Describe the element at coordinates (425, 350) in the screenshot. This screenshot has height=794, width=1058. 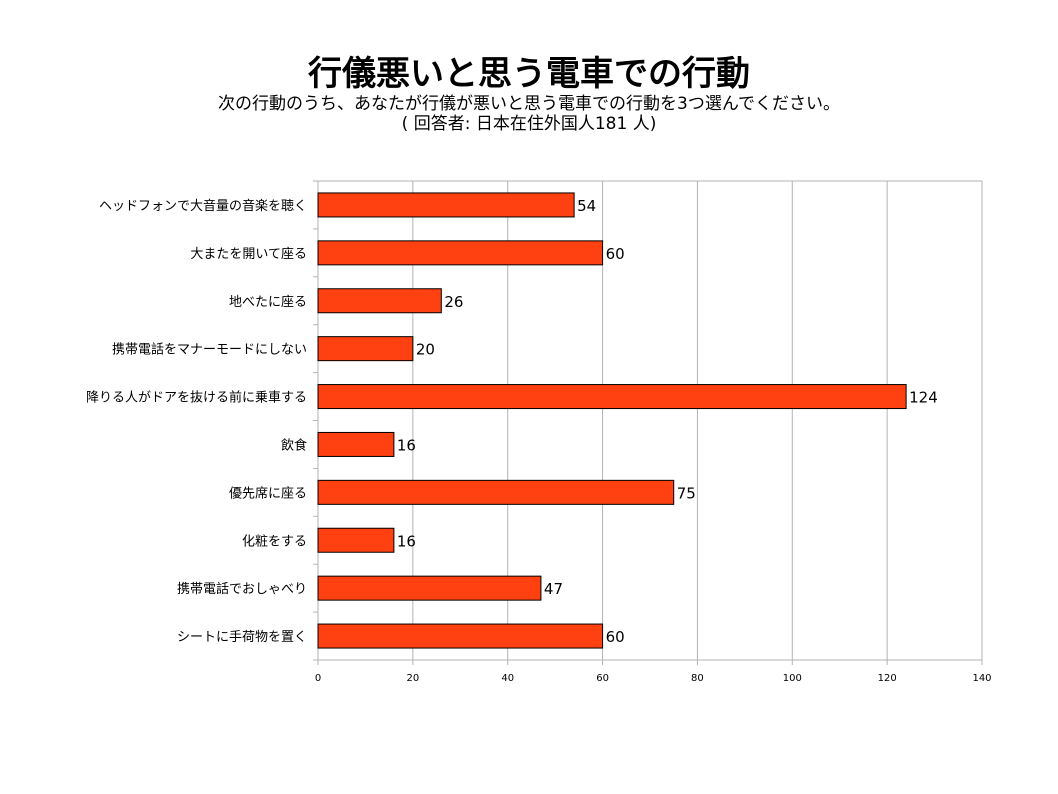
I see `value-label: 20` at that location.